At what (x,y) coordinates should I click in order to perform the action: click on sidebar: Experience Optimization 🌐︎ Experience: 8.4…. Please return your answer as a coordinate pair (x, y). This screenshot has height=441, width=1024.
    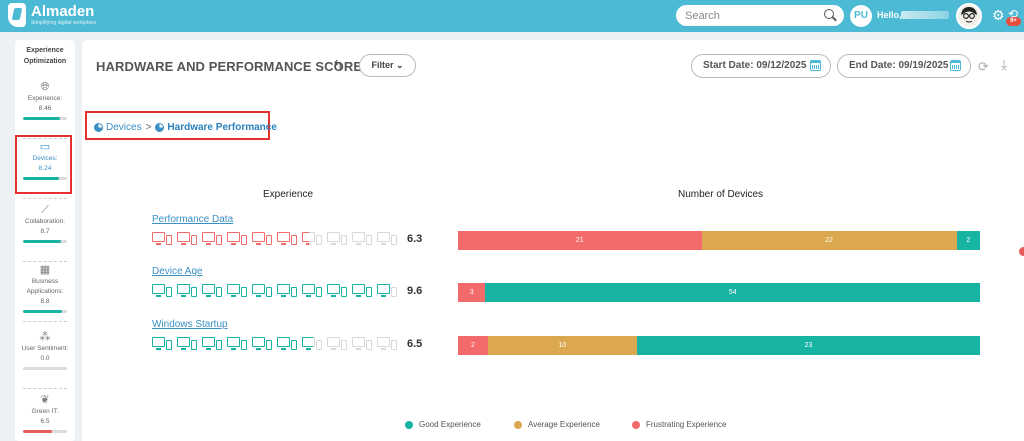
    Looking at the image, I should click on (45, 240).